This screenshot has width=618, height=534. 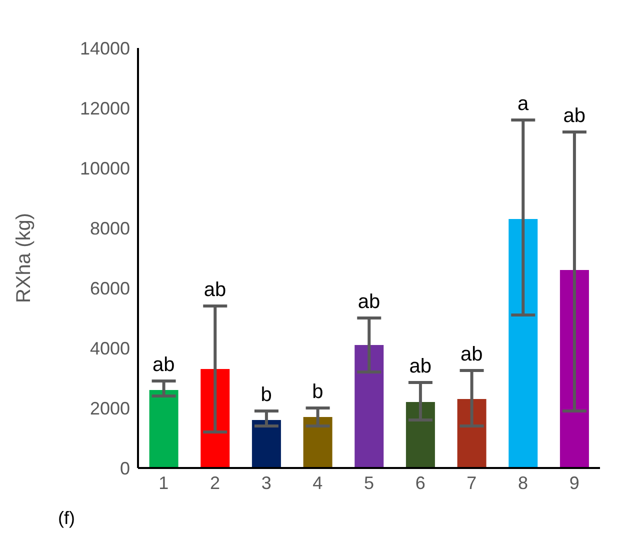 What do you see at coordinates (266, 482) in the screenshot?
I see `x-tick-label: 3` at bounding box center [266, 482].